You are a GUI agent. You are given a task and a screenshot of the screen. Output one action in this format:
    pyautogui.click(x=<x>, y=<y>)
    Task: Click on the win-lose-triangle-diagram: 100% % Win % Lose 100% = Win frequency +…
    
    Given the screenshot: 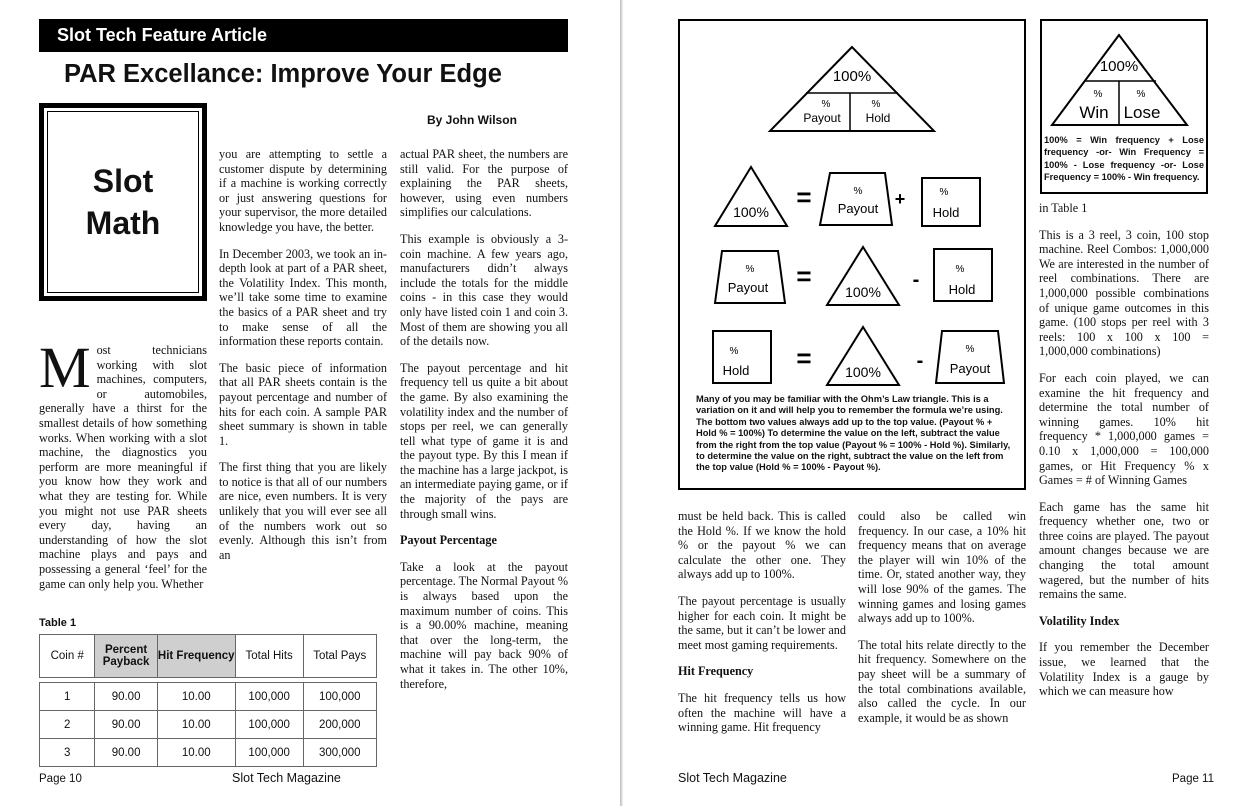 What is the action you would take?
    pyautogui.click(x=1124, y=106)
    